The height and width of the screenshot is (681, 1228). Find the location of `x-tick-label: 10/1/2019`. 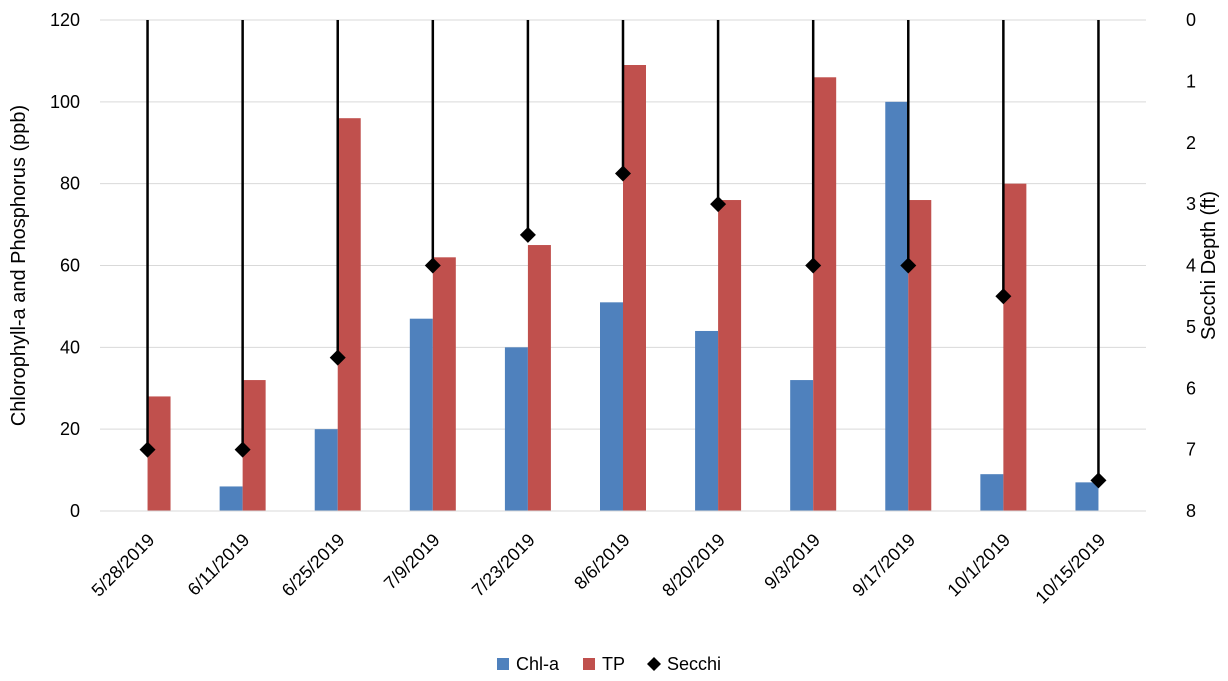

x-tick-label: 10/1/2019 is located at coordinates (978, 565).